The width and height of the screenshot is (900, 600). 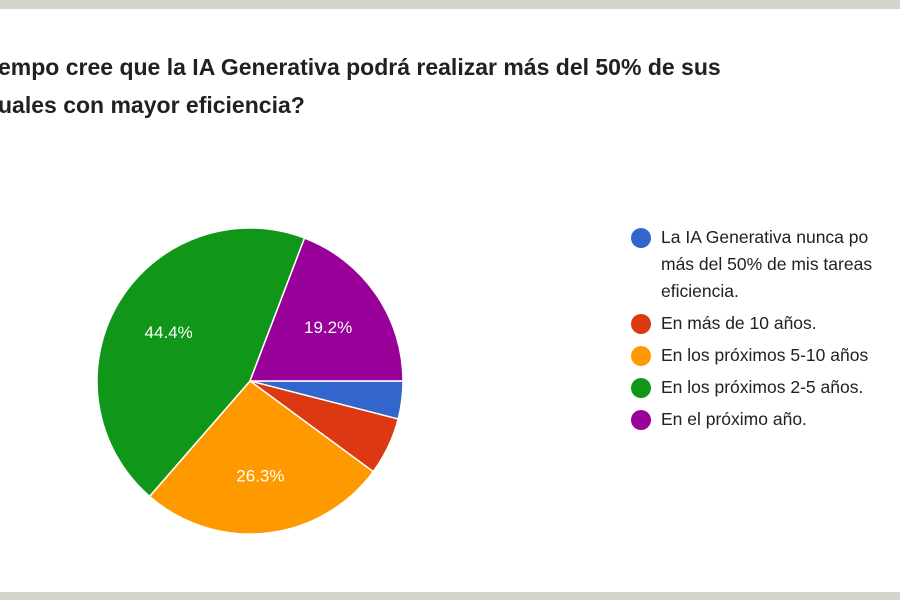 I want to click on legend-label: eficiencia., so click(x=700, y=291).